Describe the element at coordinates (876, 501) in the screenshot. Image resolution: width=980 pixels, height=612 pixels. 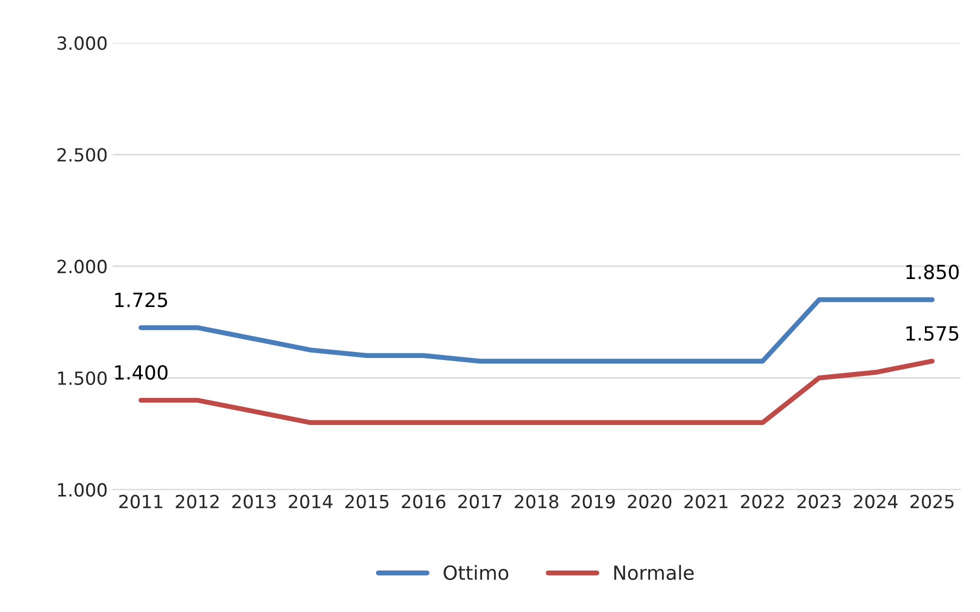
I see `x-tick-label: 2024` at that location.